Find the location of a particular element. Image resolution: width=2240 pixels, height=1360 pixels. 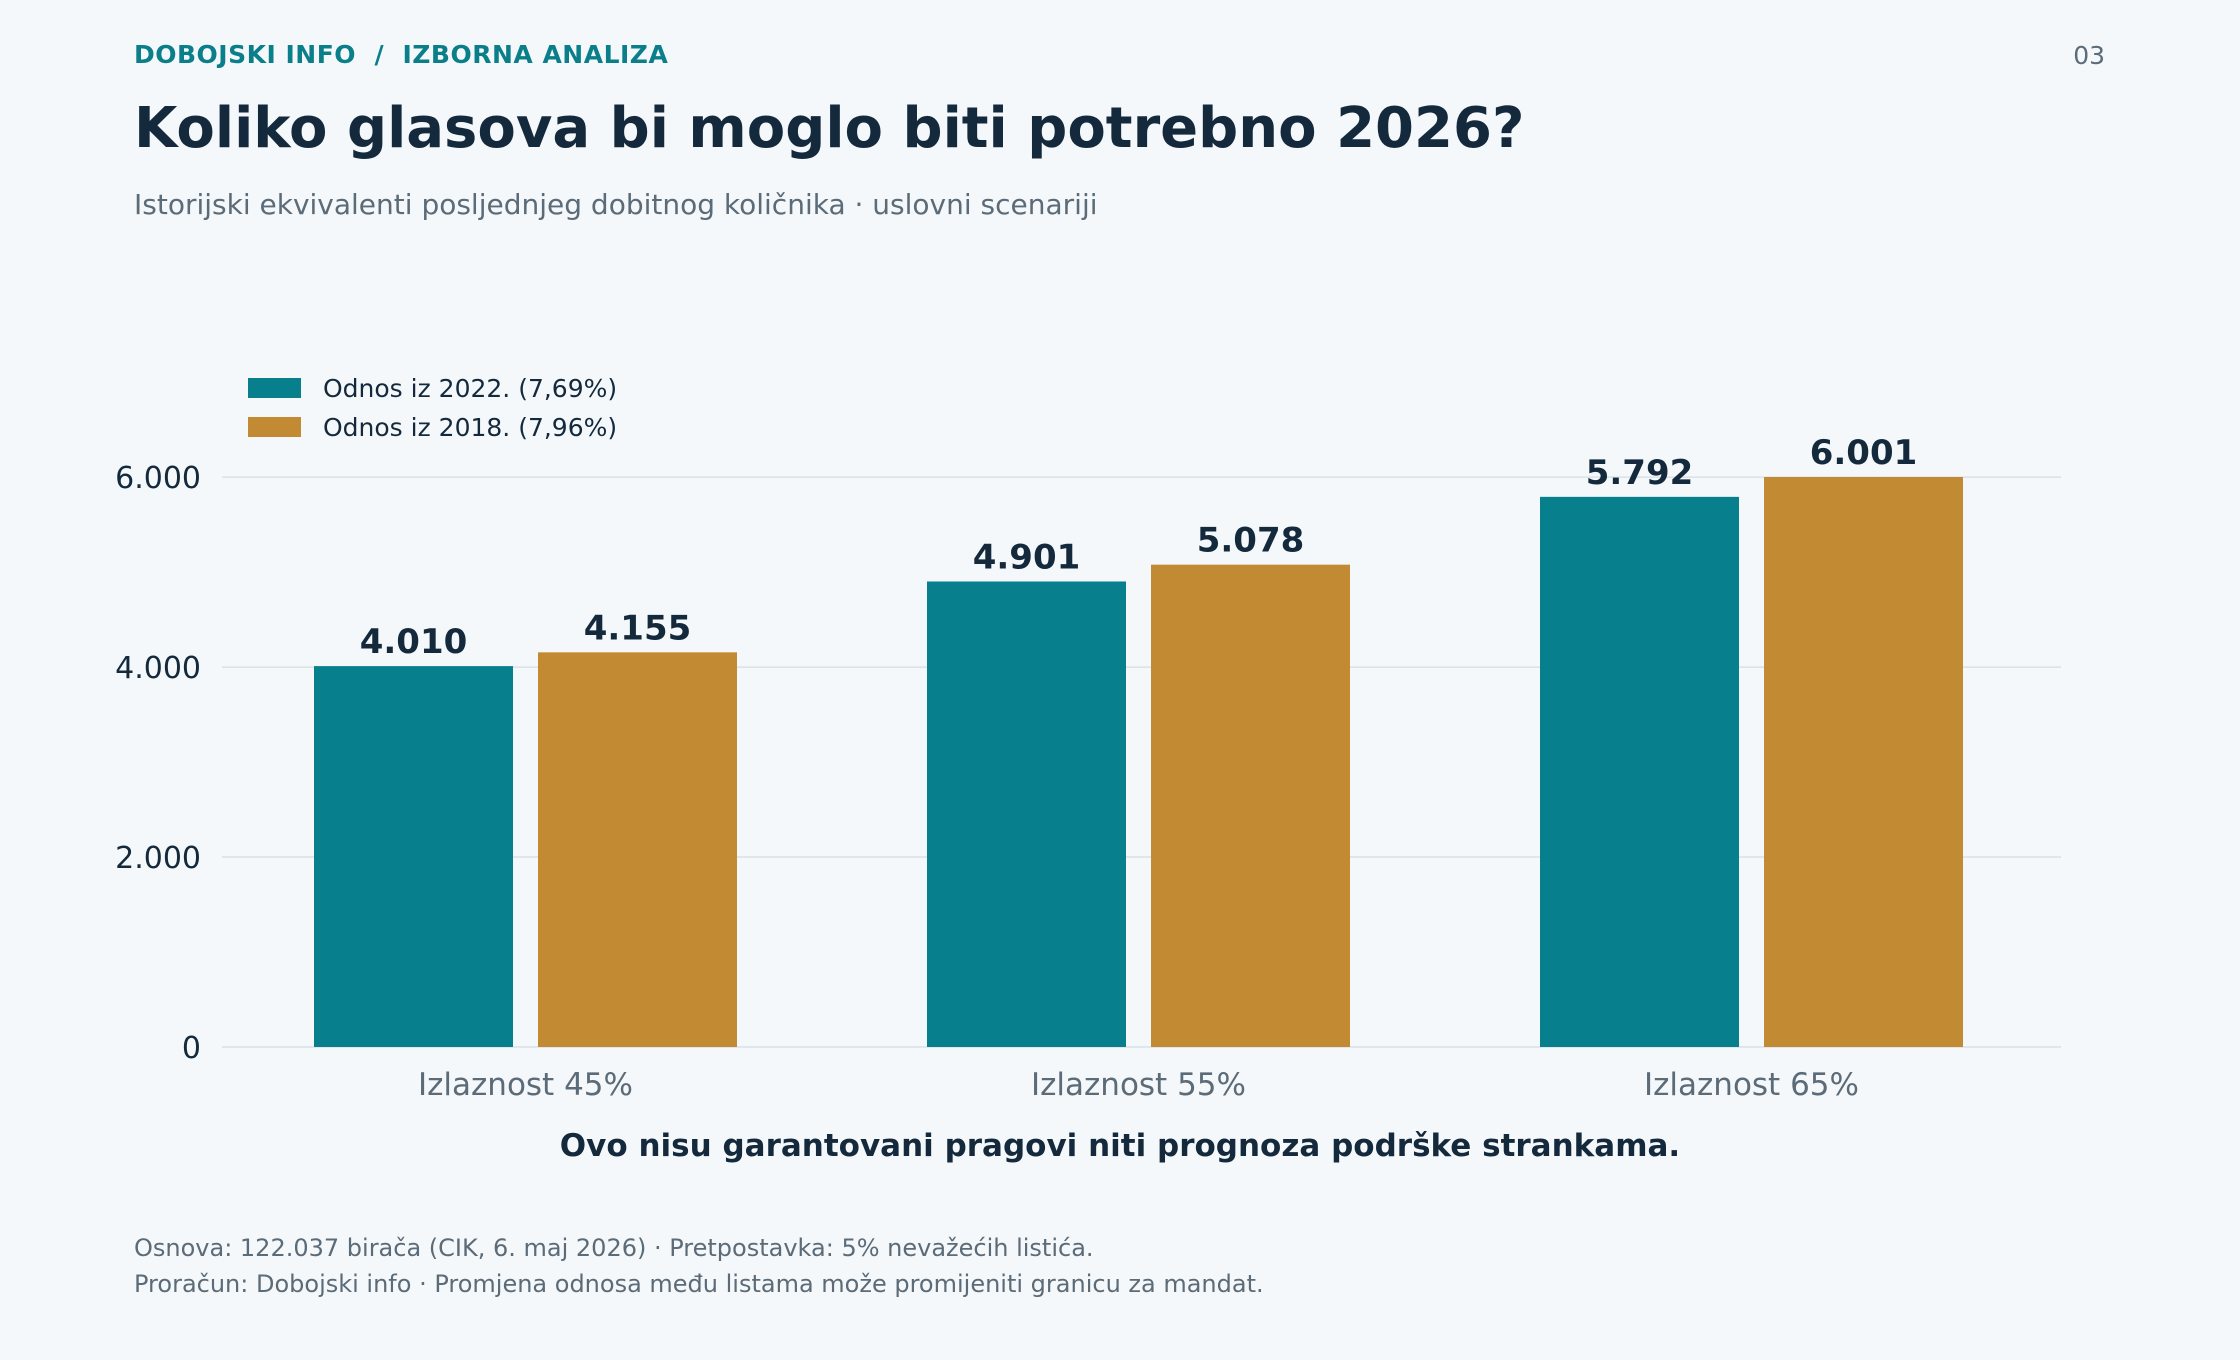

legend-label: Odnos iz 2022. (7,69%) is located at coordinates (470, 388).